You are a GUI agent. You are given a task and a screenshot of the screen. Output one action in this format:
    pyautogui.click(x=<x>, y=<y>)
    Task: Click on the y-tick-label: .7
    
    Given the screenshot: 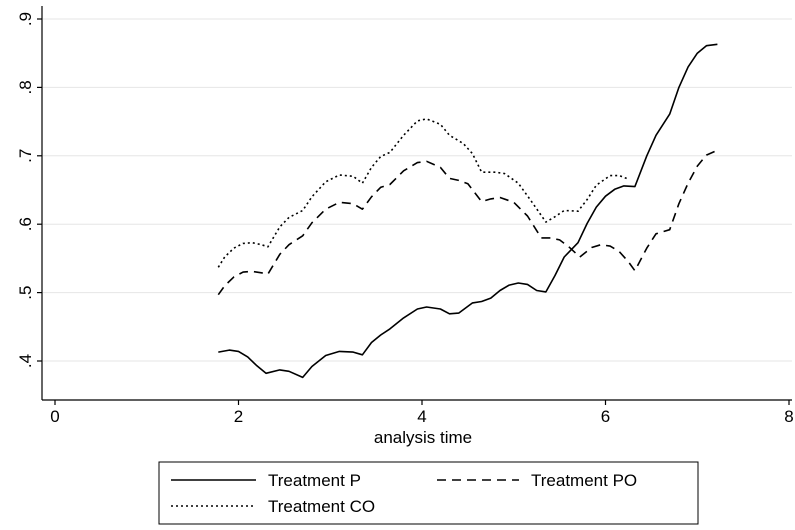 What is the action you would take?
    pyautogui.click(x=25, y=156)
    